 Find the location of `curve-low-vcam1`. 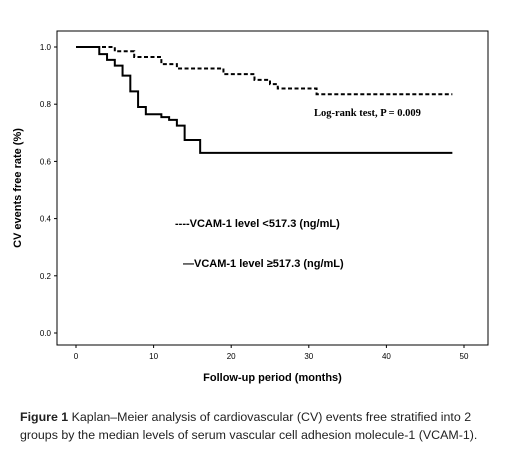

curve-low-vcam1 is located at coordinates (264, 71).